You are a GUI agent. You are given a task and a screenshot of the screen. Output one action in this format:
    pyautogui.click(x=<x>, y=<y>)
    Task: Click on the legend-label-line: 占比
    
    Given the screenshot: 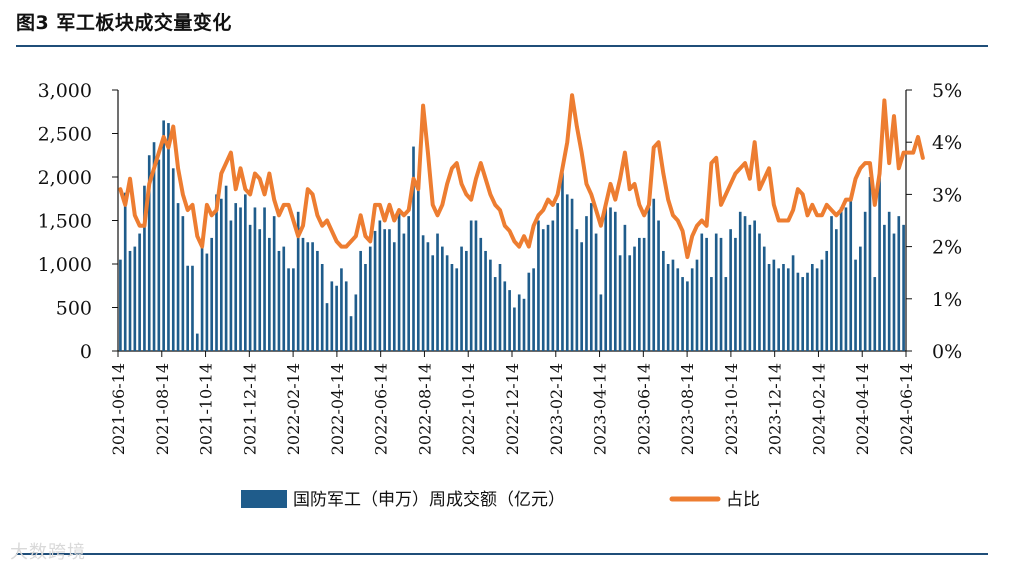 What is the action you would take?
    pyautogui.click(x=743, y=500)
    